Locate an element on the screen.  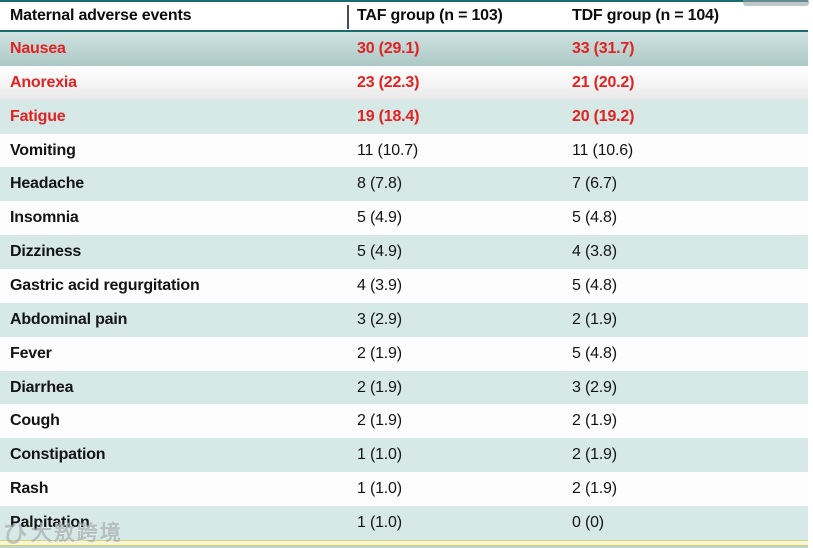
table-row: Vomiting 11 (10.7) 11 (10.6) is located at coordinates (404, 150).